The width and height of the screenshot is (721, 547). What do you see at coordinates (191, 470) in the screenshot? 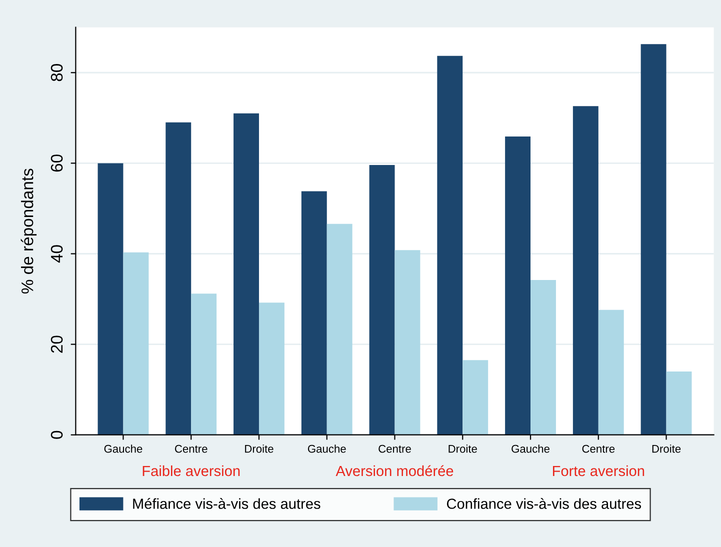
I see `text: Faible aversion` at bounding box center [191, 470].